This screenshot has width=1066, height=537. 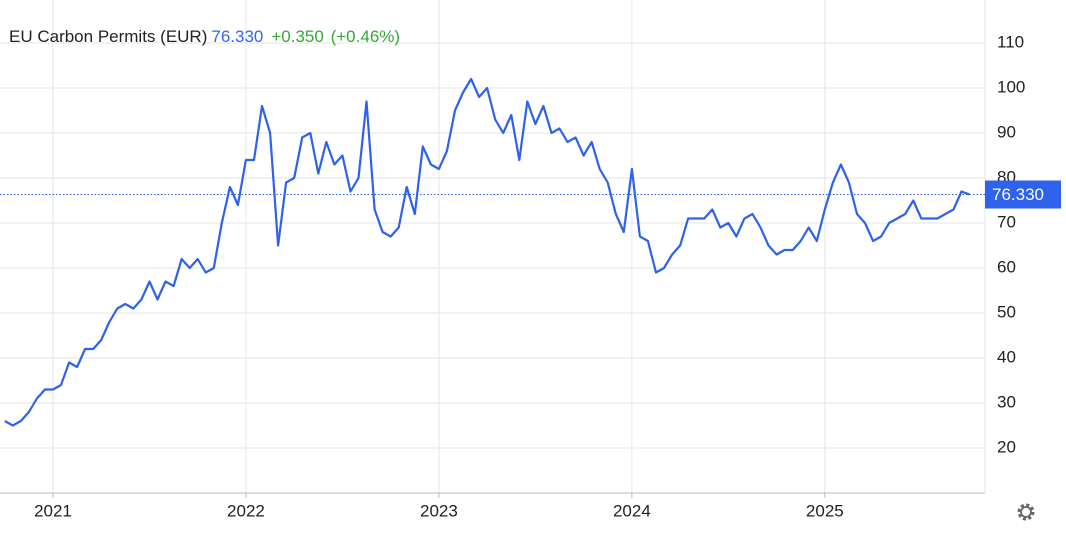 I want to click on y-tick-label: 50, so click(x=1006, y=311).